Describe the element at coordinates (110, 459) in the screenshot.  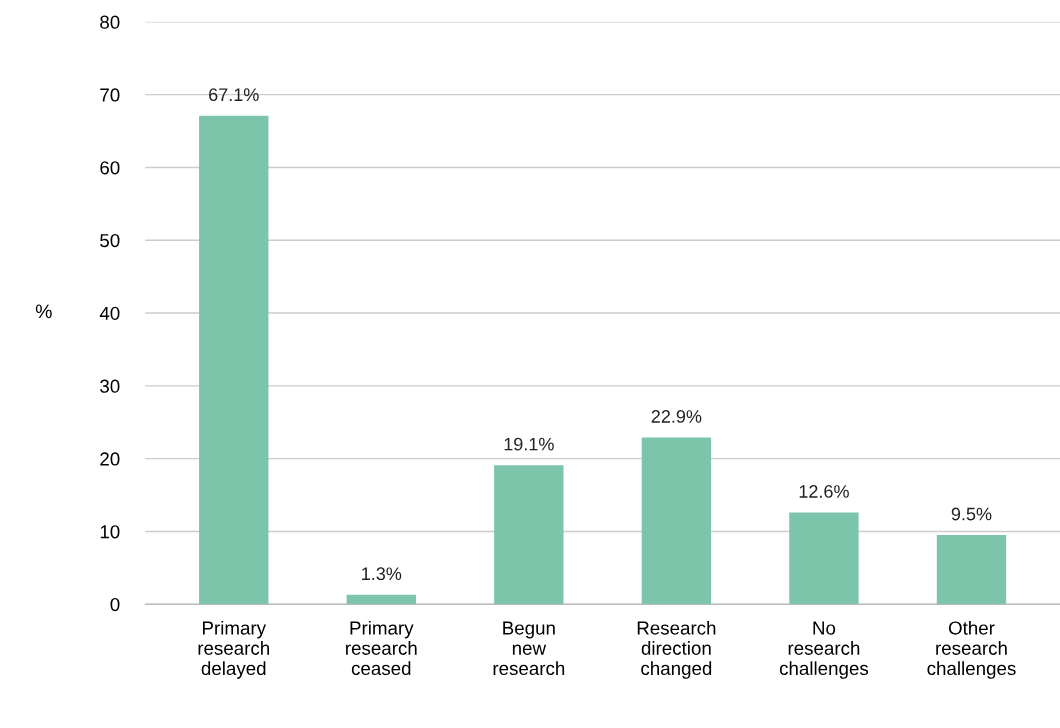
I see `y-tick-label: 20` at that location.